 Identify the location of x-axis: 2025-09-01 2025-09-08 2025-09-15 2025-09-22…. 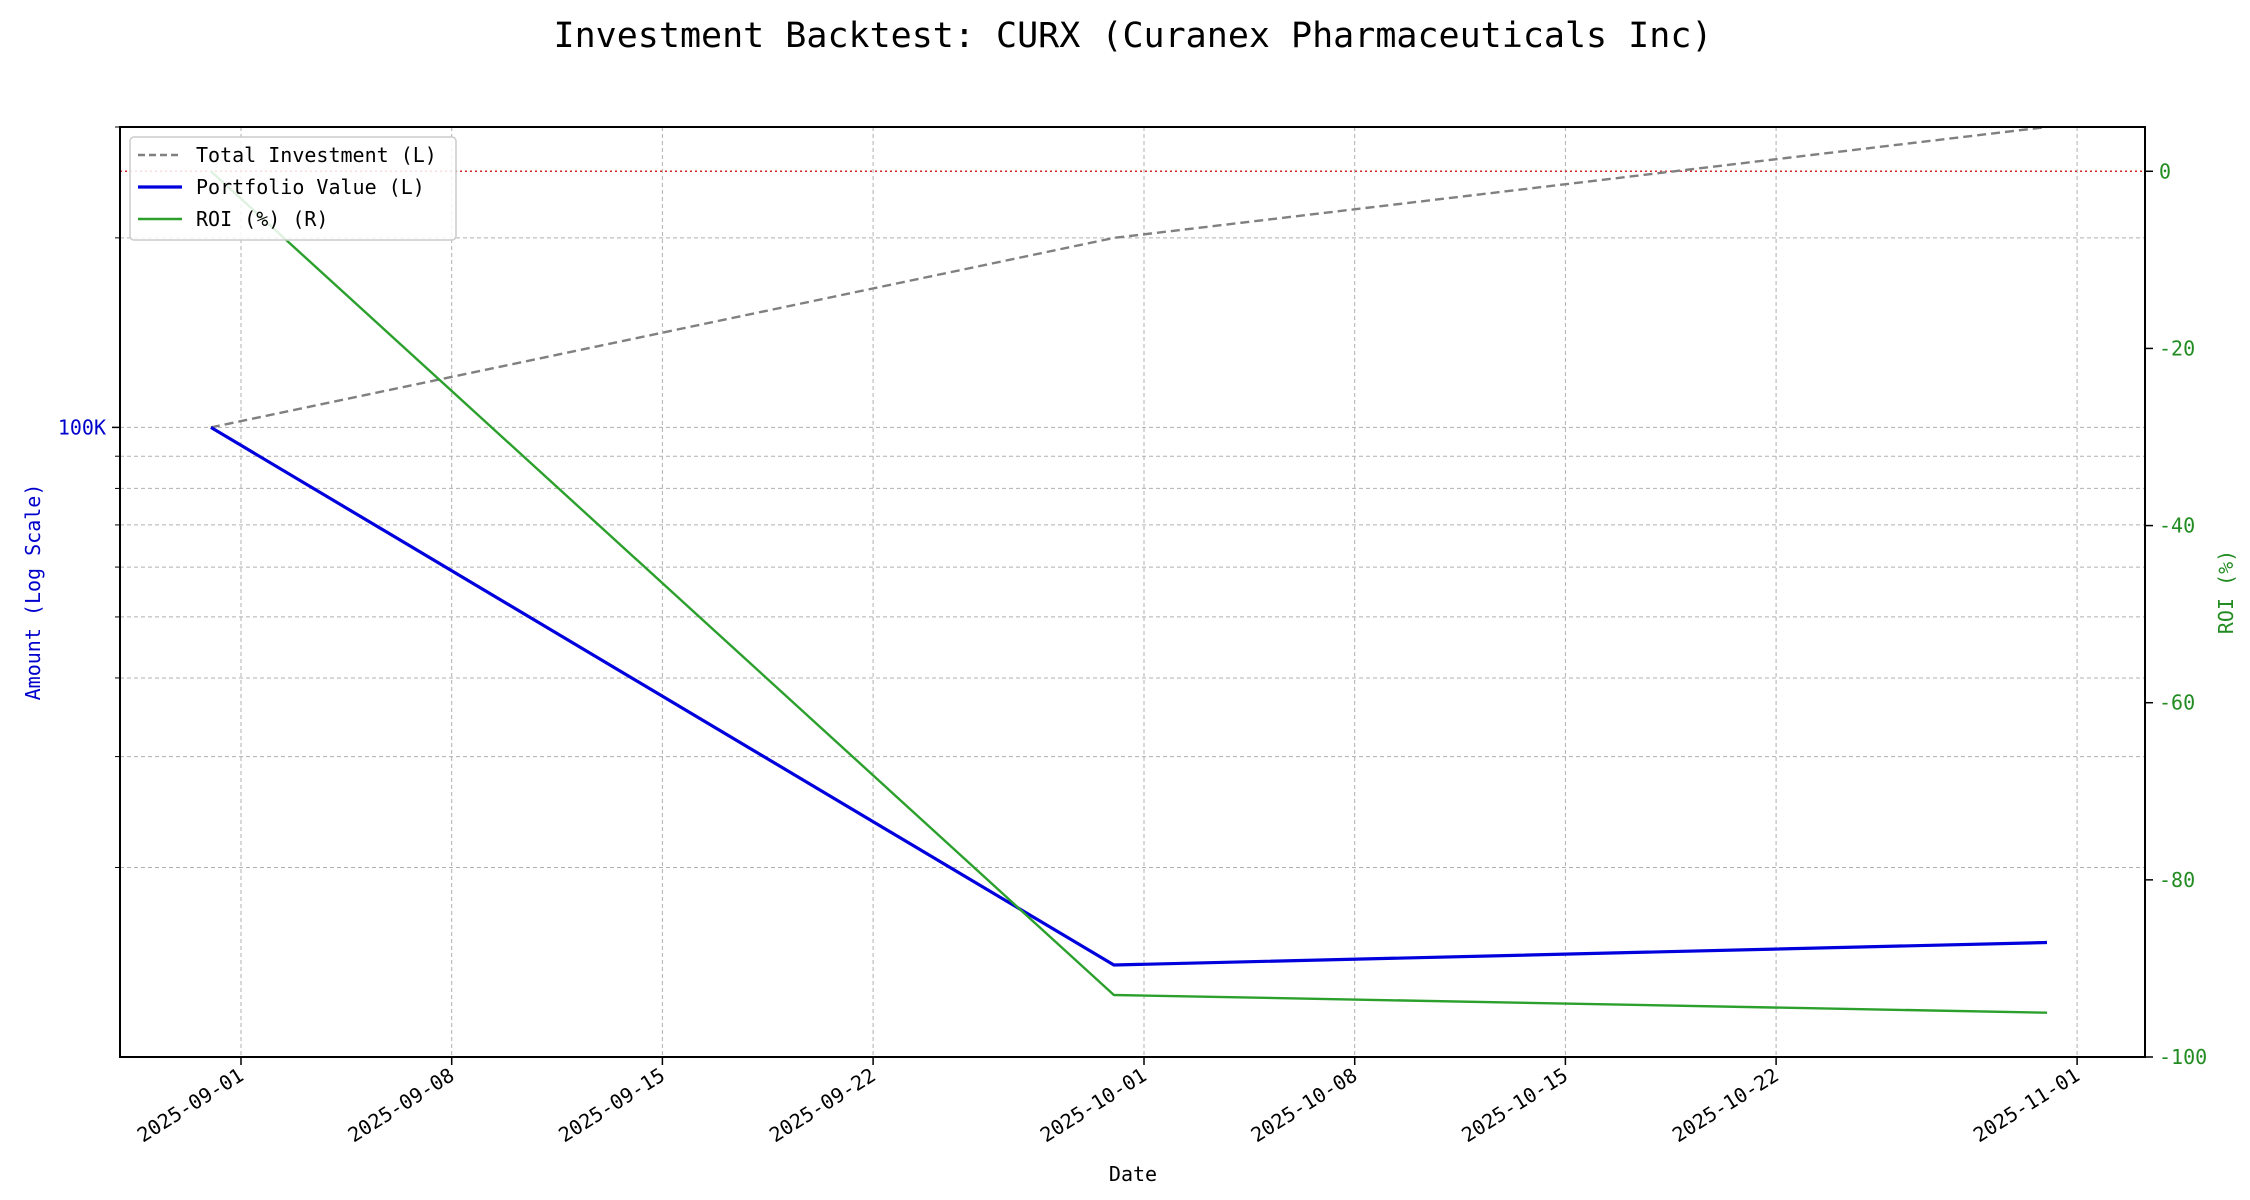
(1108, 1102).